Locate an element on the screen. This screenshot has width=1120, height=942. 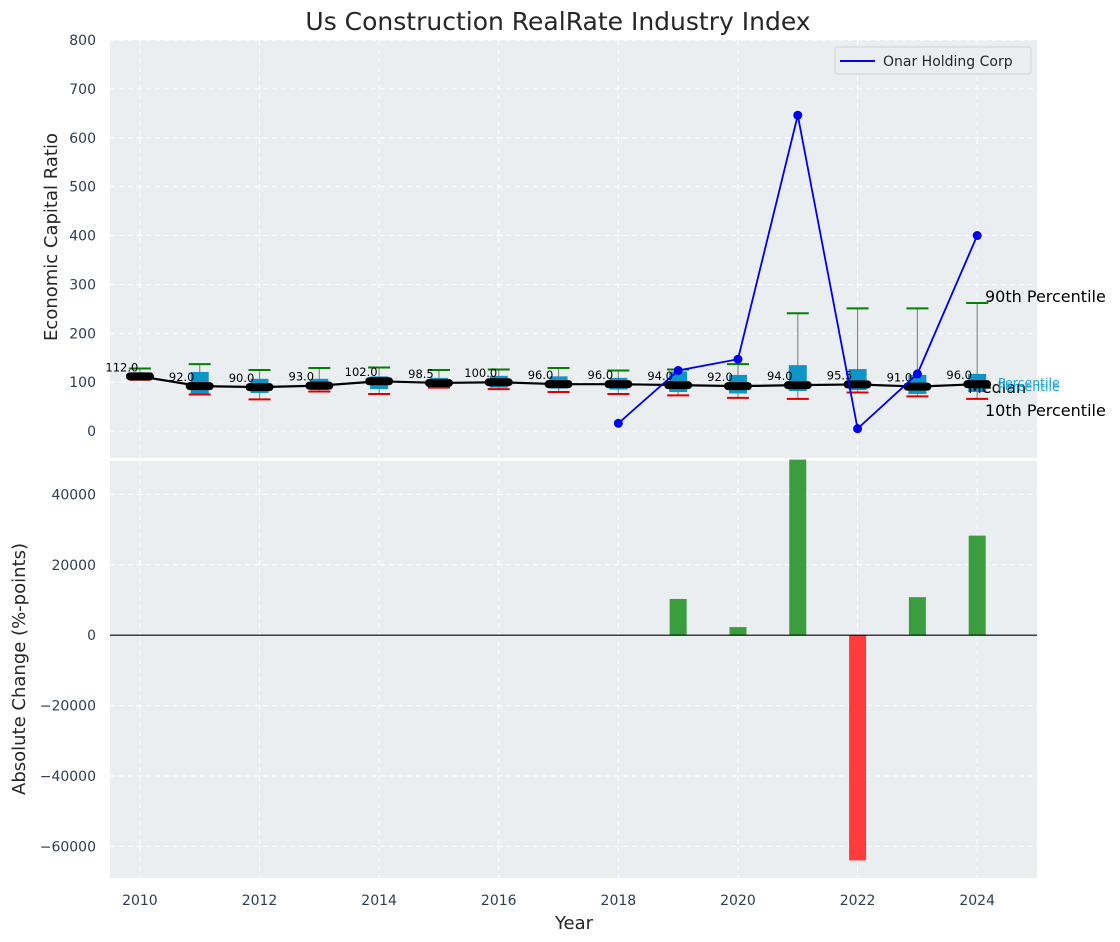
top-y-axis-label: Economic Capital Ratio is located at coordinates (51, 237).